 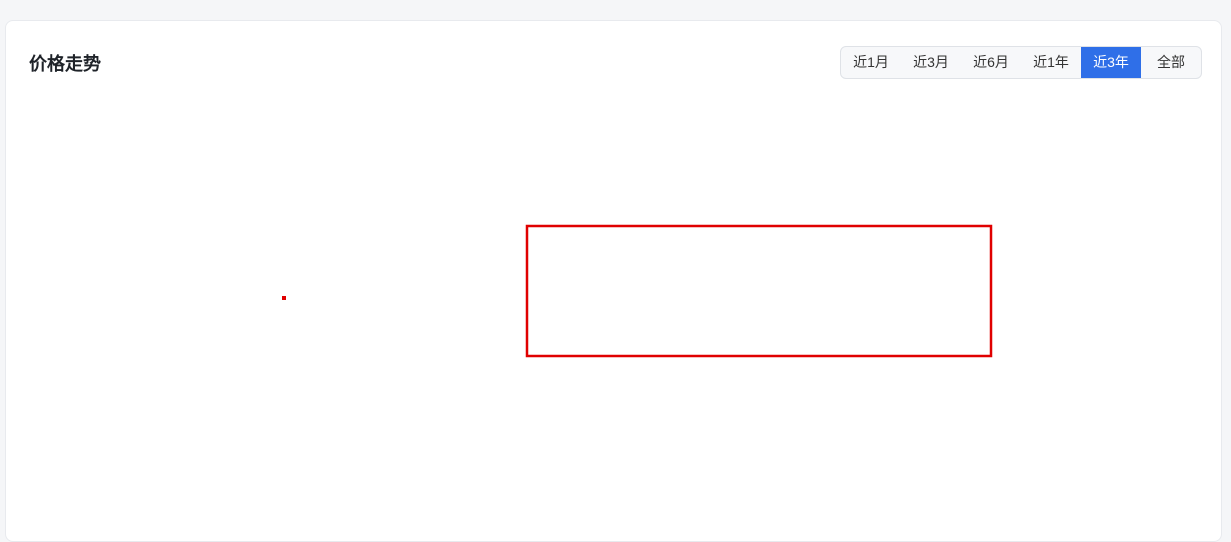 I want to click on range-tabs: 近1月 近3月 近6月 近1年 近3年 全部, so click(x=1021, y=62).